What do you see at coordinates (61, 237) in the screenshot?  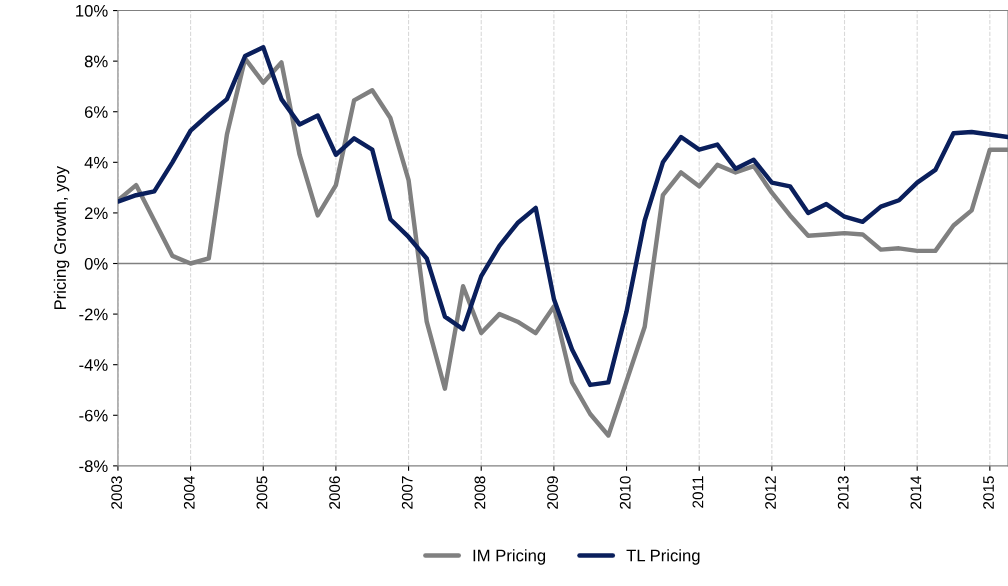 I see `y-axis-title: Pricing Growth, yoy` at bounding box center [61, 237].